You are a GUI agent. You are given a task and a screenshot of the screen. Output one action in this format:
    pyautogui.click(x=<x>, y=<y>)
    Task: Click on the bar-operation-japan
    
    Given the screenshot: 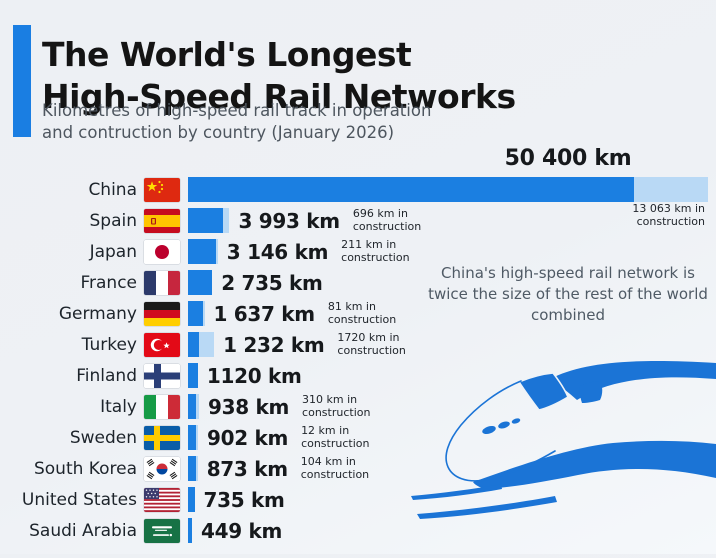 What is the action you would take?
    pyautogui.click(x=202, y=251)
    